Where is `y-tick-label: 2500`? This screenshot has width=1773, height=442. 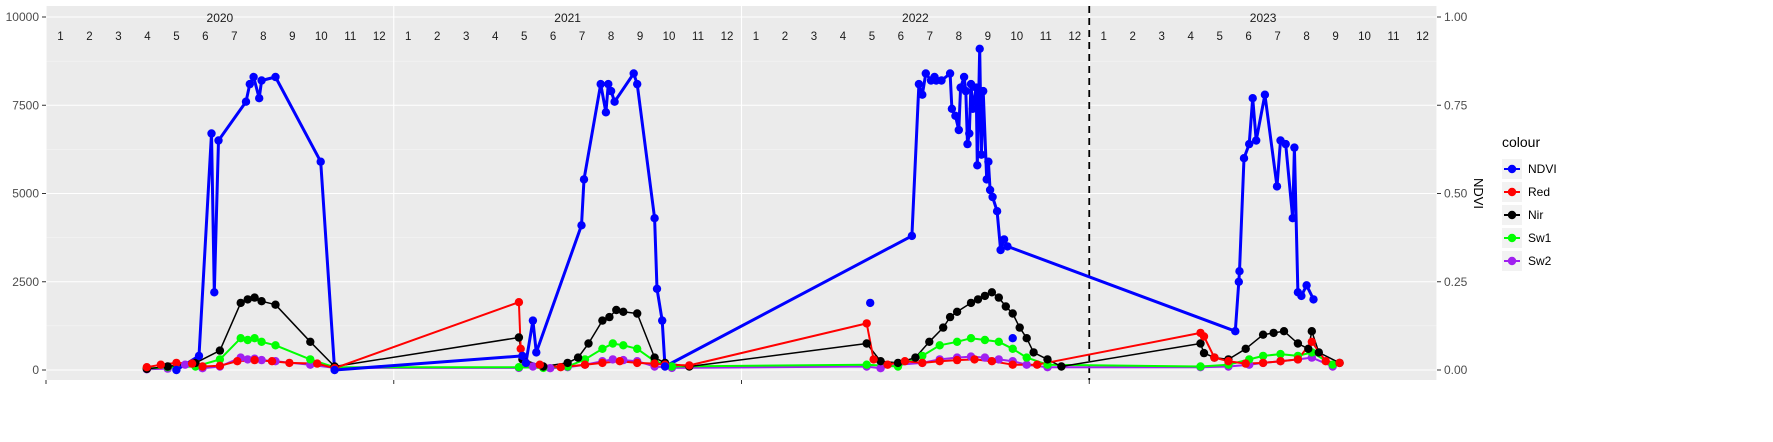 y-tick-label: 2500 is located at coordinates (25, 282).